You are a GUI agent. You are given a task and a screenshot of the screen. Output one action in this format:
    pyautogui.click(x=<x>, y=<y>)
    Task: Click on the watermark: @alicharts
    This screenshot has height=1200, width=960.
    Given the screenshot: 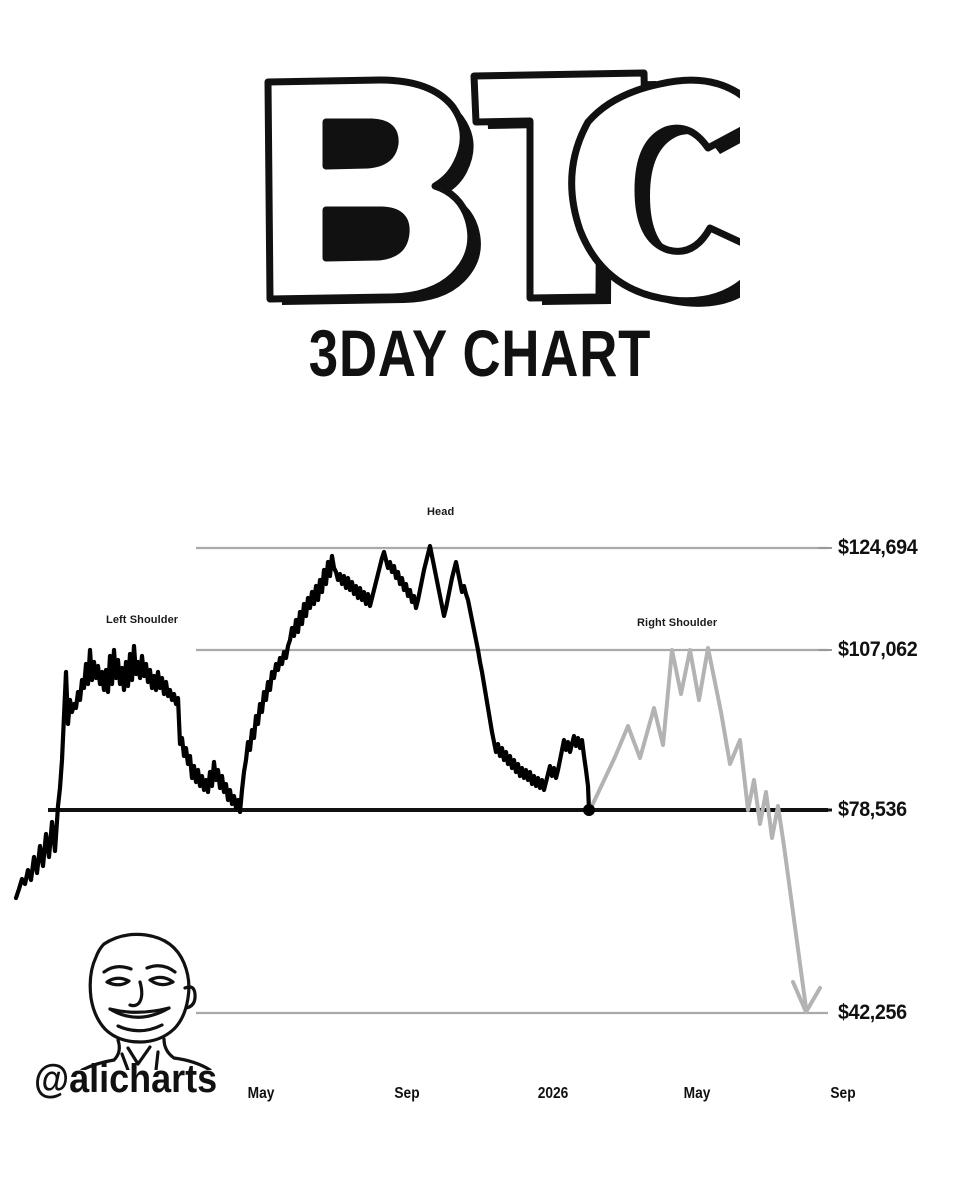 What is the action you would take?
    pyautogui.click(x=141, y=1020)
    